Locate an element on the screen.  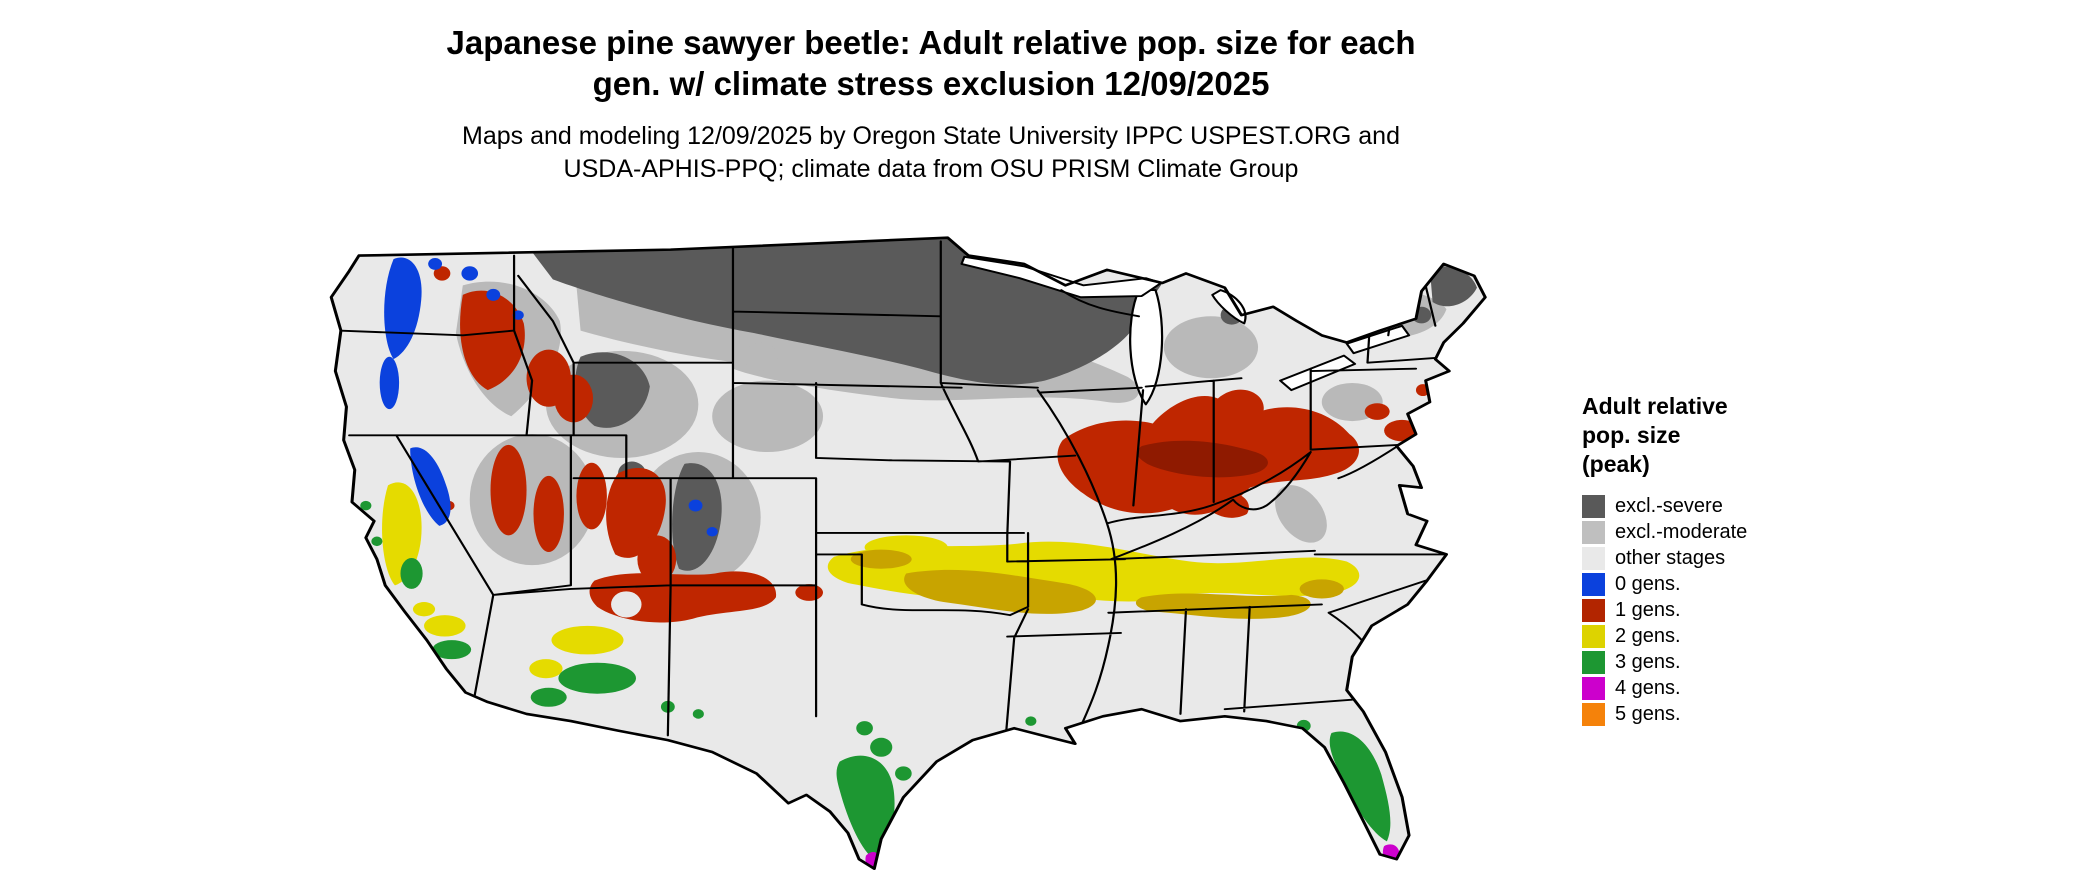
legend-title-line2: pop. size is located at coordinates (1631, 435).